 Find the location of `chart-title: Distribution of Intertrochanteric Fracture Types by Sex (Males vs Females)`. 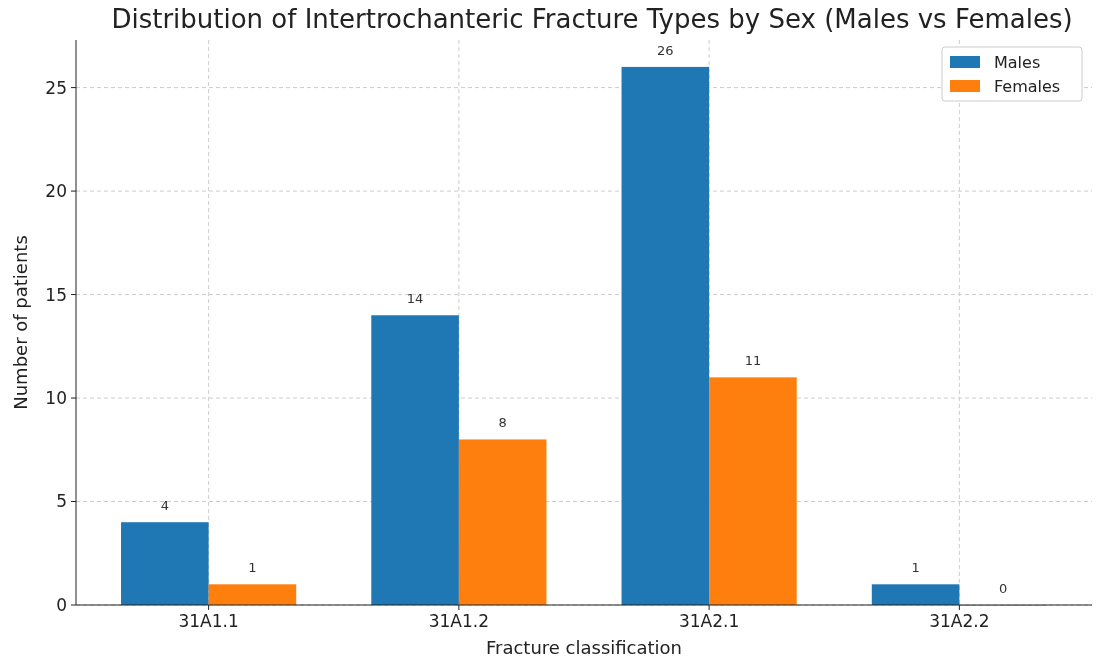

chart-title: Distribution of Intertrochanteric Fracture Types by Sex (Males vs Females) is located at coordinates (592, 19).